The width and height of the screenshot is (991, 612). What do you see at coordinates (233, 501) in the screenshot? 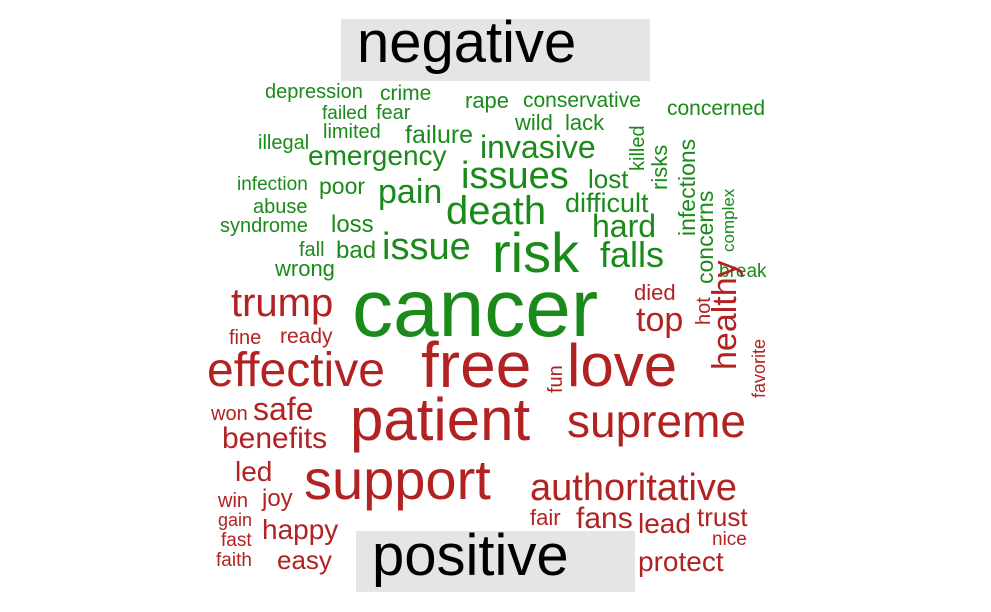
I see `word-win: win` at bounding box center [233, 501].